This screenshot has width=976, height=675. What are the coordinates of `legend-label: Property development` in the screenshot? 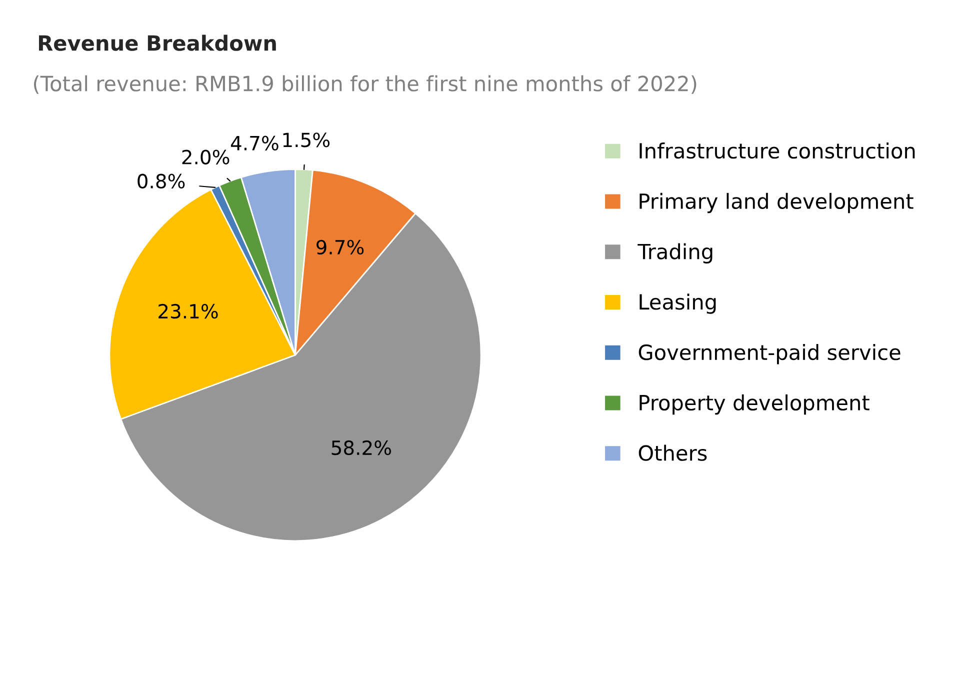 It's located at (755, 404).